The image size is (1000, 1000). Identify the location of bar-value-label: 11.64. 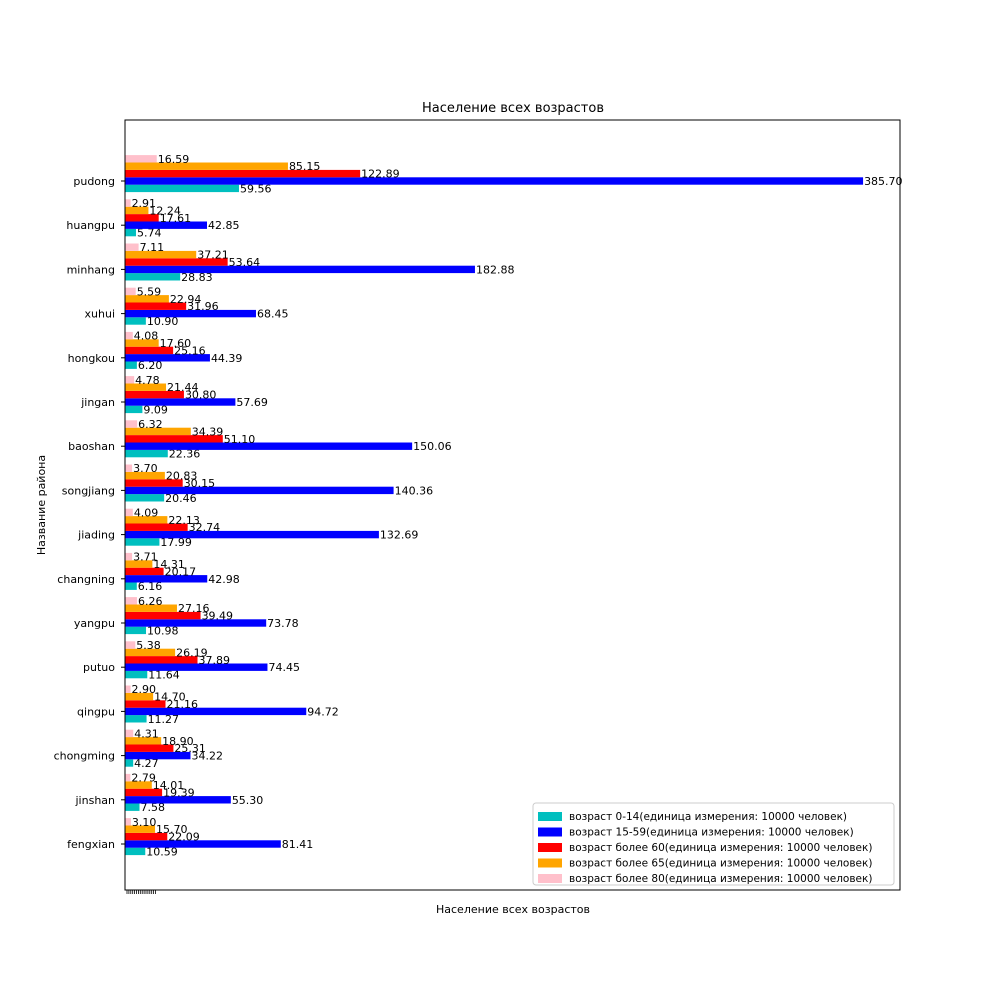
(164, 675).